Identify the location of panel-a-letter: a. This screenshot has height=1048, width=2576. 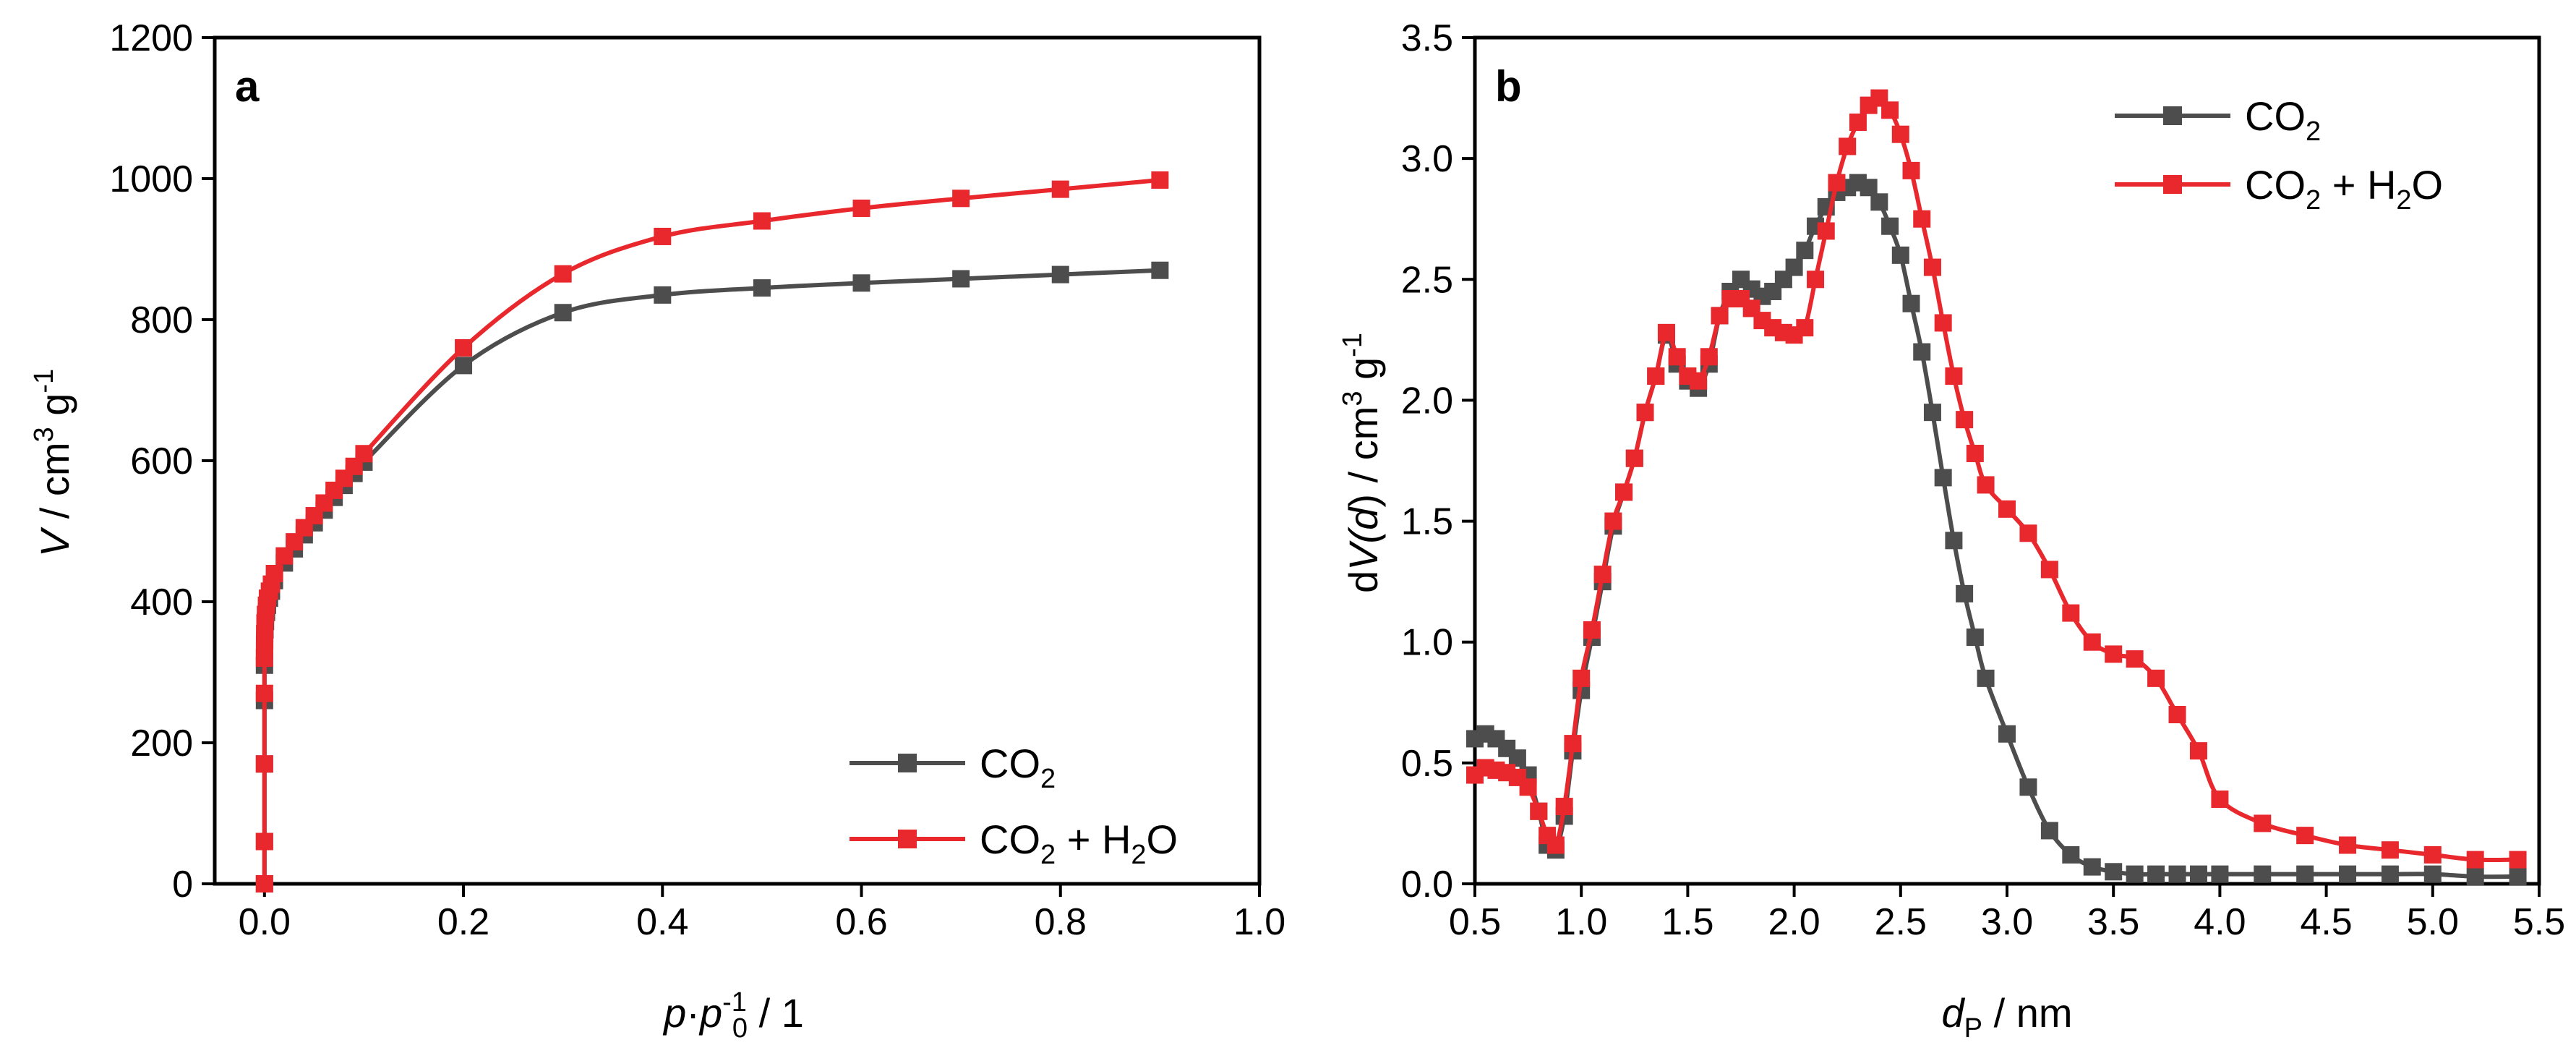
(247, 86).